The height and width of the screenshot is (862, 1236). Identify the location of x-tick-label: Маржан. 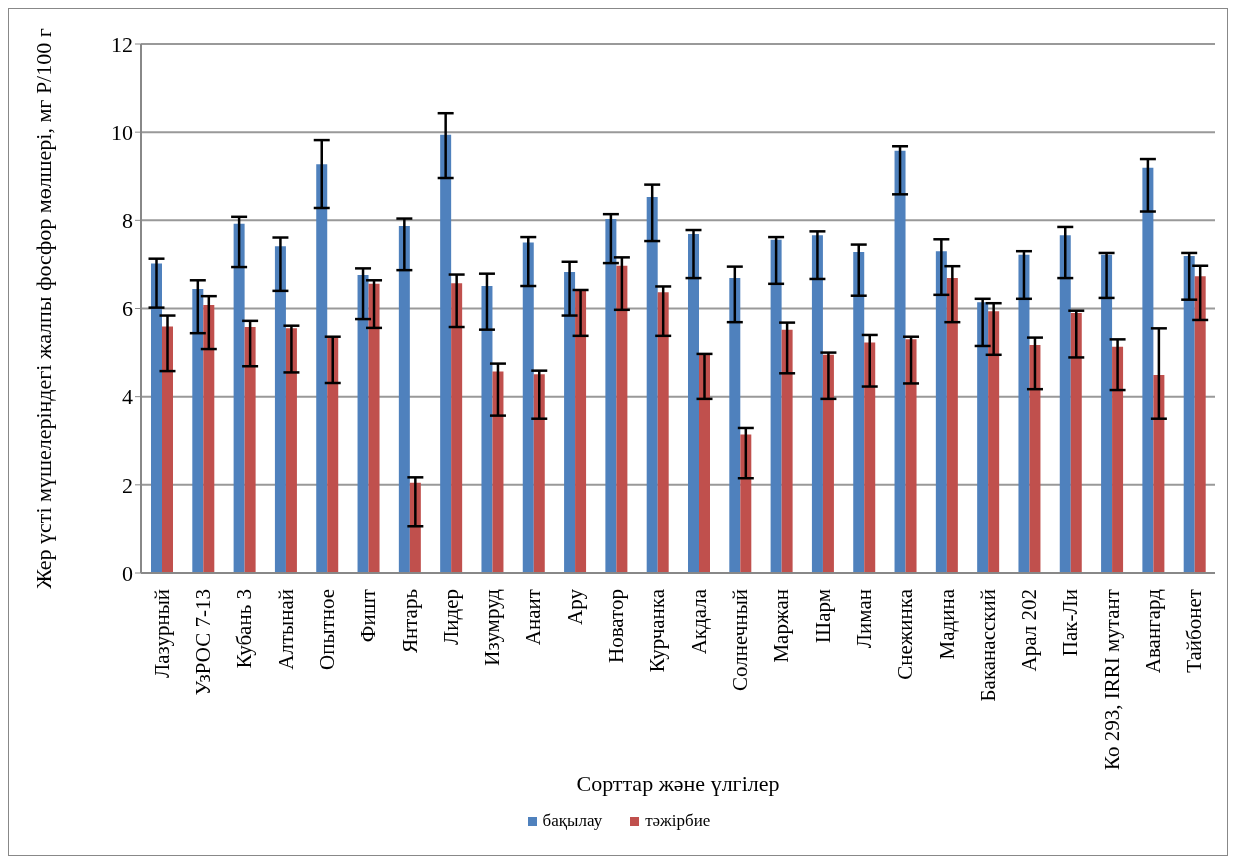
(781, 626).